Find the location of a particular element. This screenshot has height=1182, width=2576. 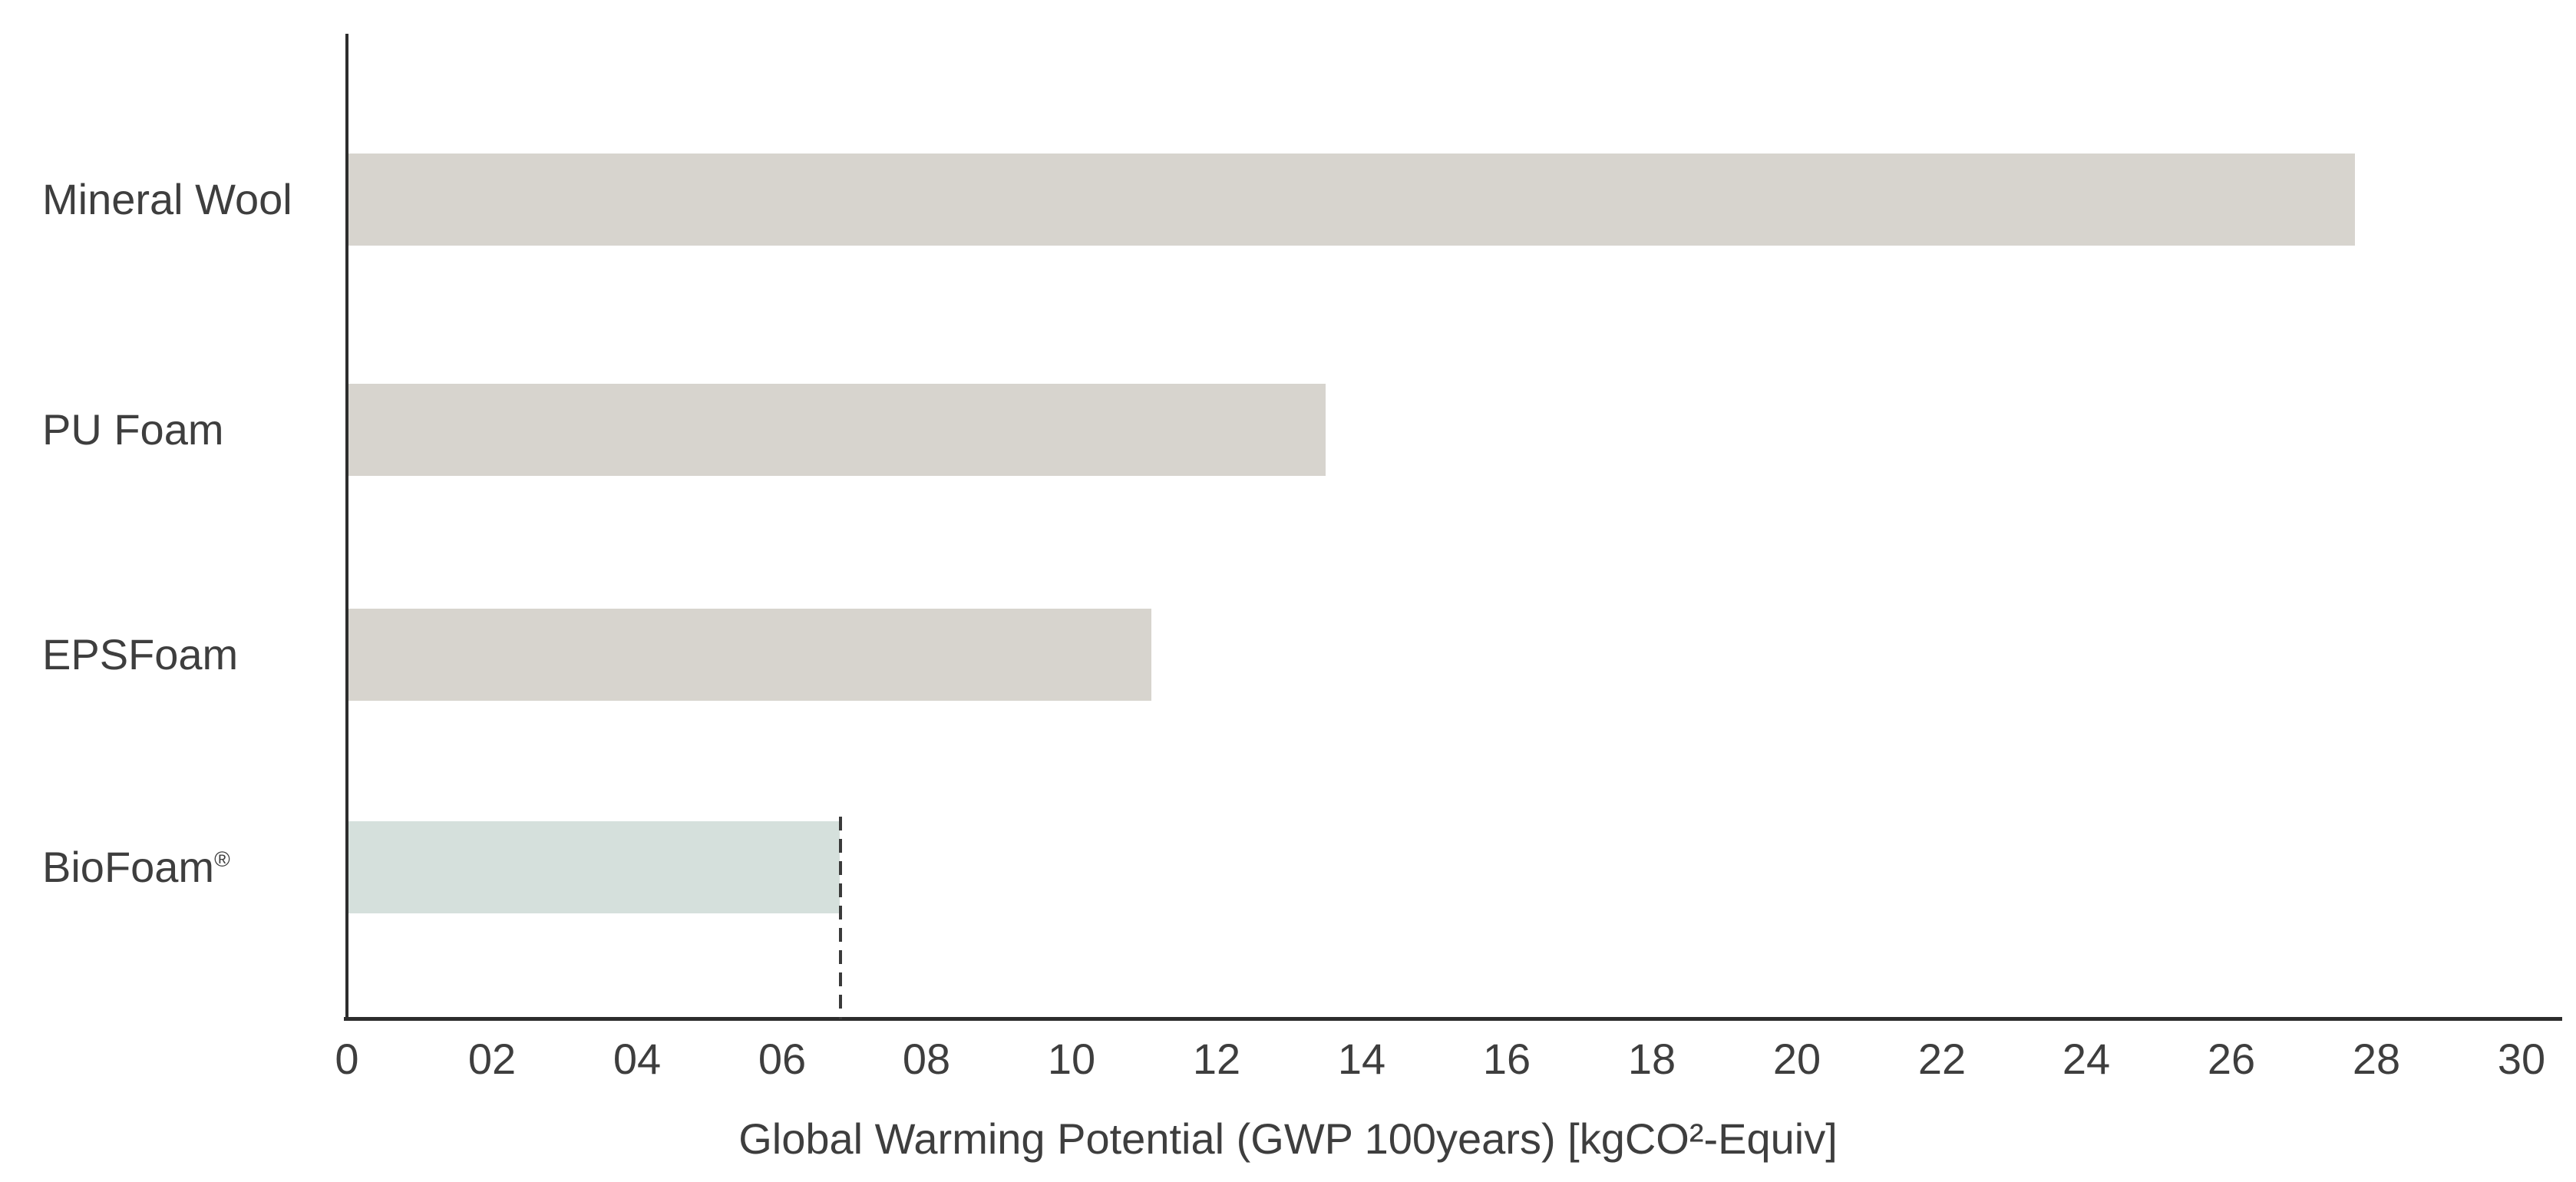

x-tick-label-26: 26 is located at coordinates (2231, 1059).